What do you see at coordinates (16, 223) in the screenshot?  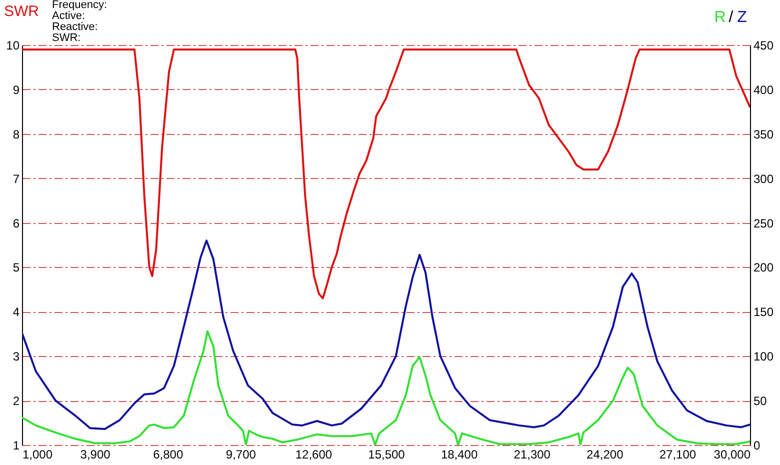 I see `y-tick-label: 6` at bounding box center [16, 223].